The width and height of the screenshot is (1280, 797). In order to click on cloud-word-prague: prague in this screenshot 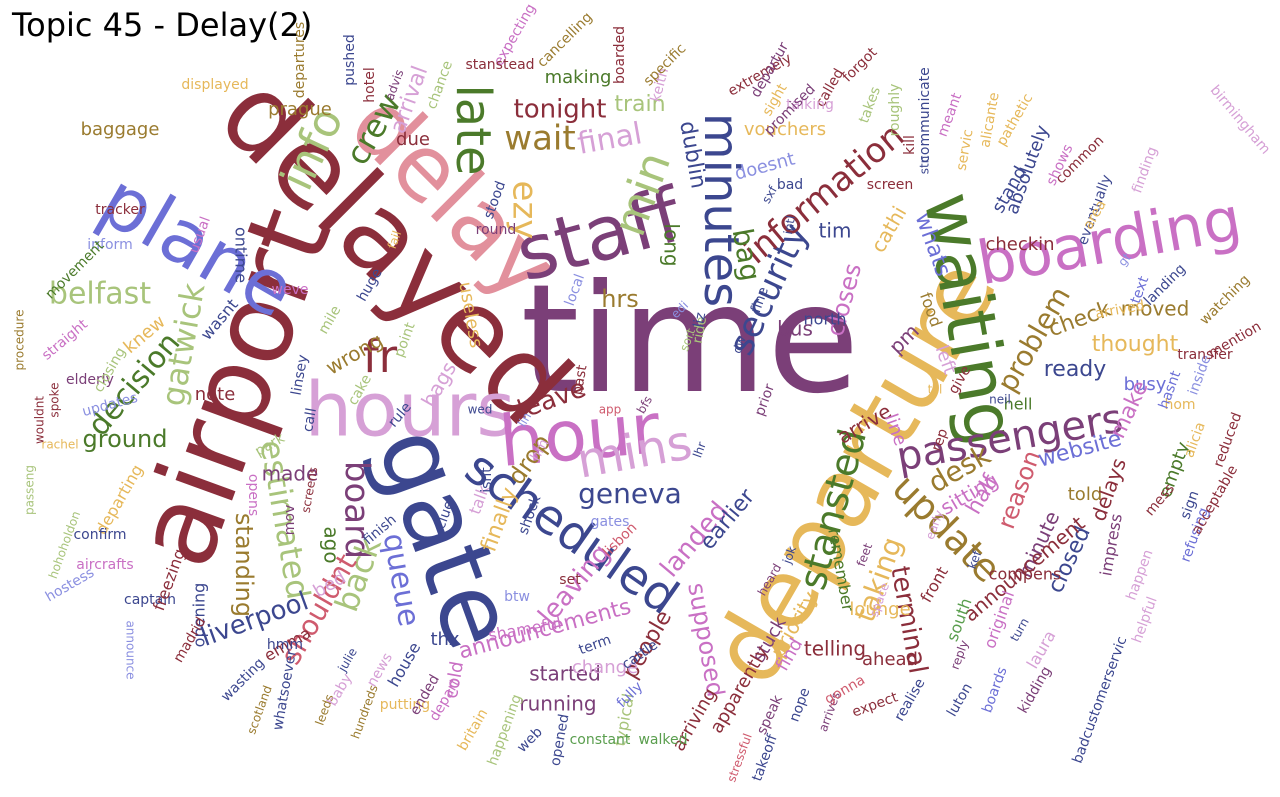, I will do `click(300, 109)`.